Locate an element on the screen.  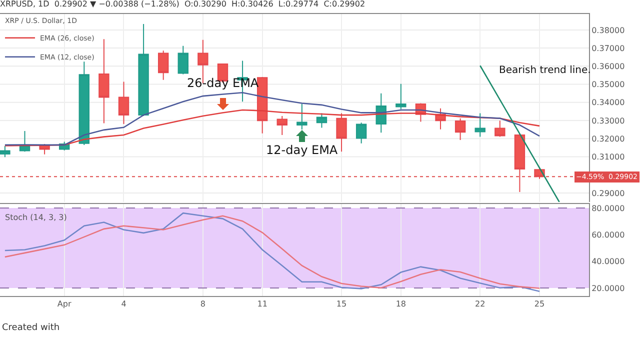
y-tick-label: 80.0000 is located at coordinates (608, 208).